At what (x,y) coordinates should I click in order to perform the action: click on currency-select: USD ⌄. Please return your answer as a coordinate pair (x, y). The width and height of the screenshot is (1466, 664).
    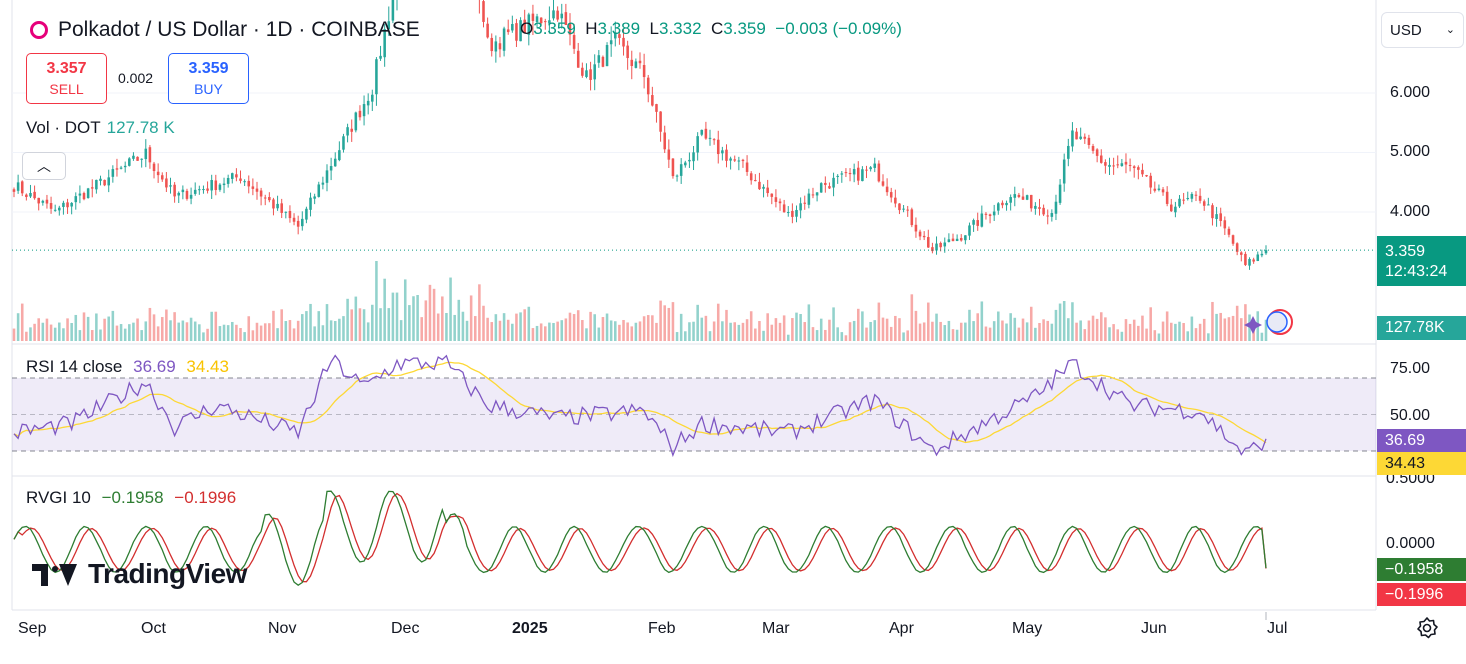
    Looking at the image, I should click on (1422, 30).